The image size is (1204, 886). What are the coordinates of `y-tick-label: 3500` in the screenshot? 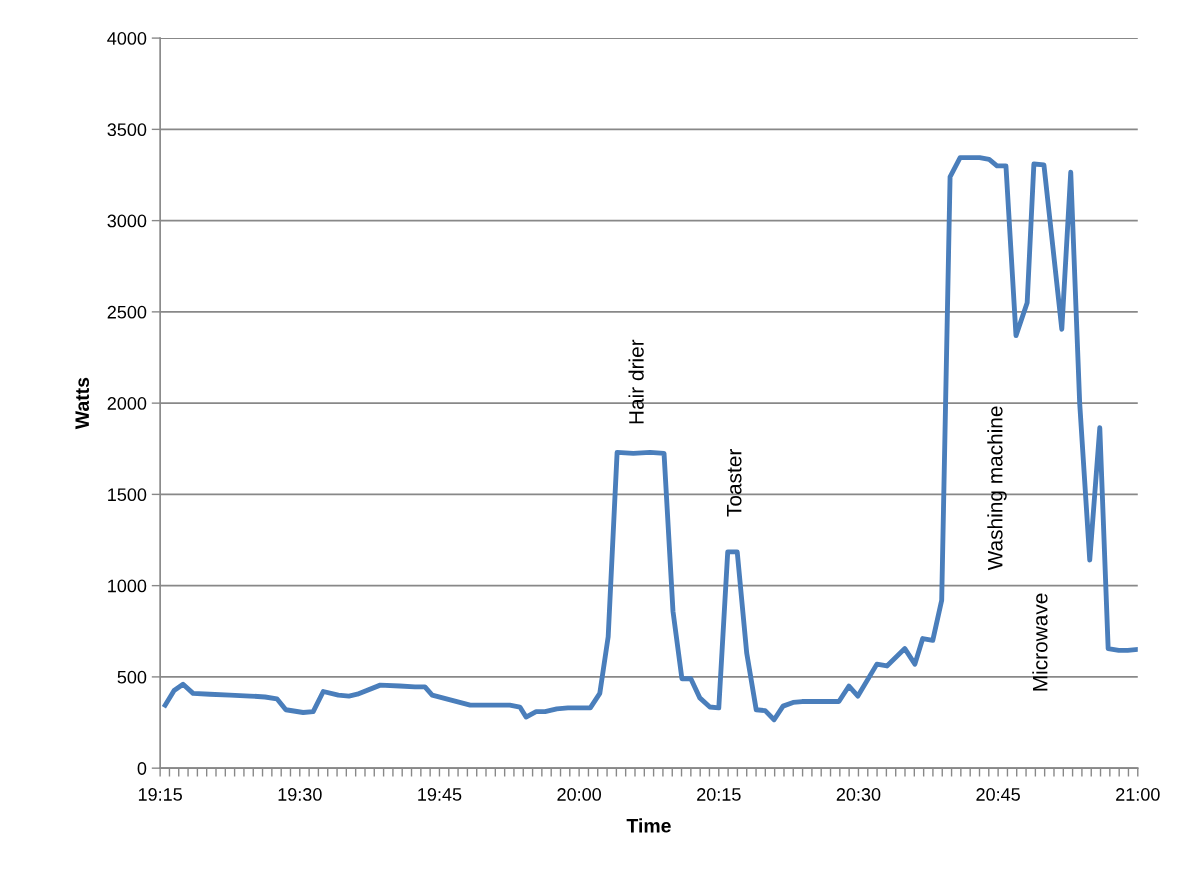 It's located at (127, 130).